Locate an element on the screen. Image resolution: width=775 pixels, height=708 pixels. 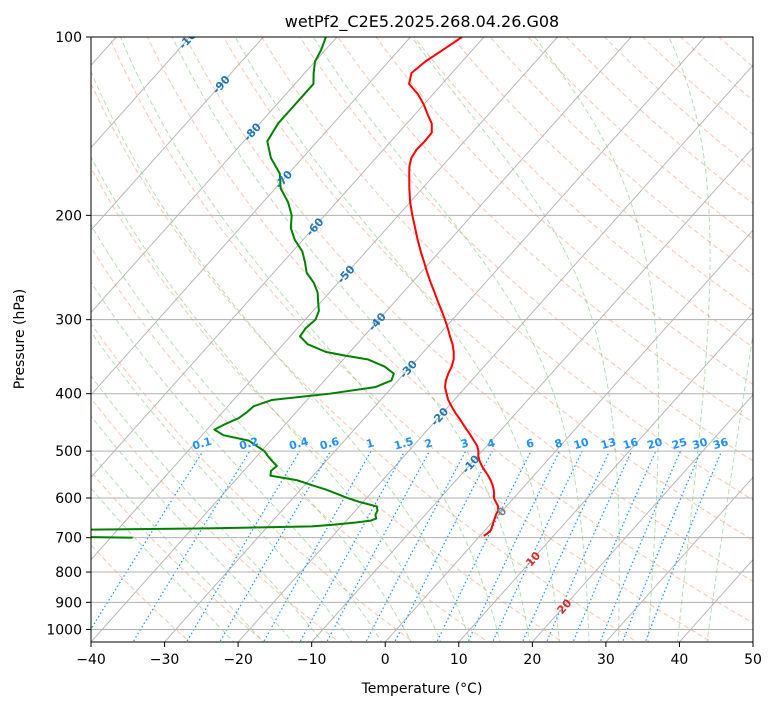
y-tick-label: 300 is located at coordinates (68, 321).